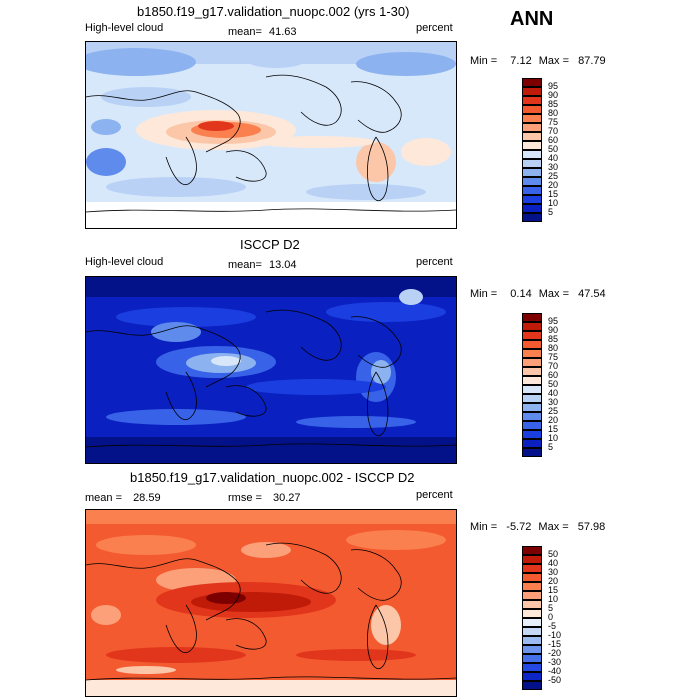 The width and height of the screenshot is (700, 700). I want to click on panel-1-mean-label: mean=, so click(245, 32).